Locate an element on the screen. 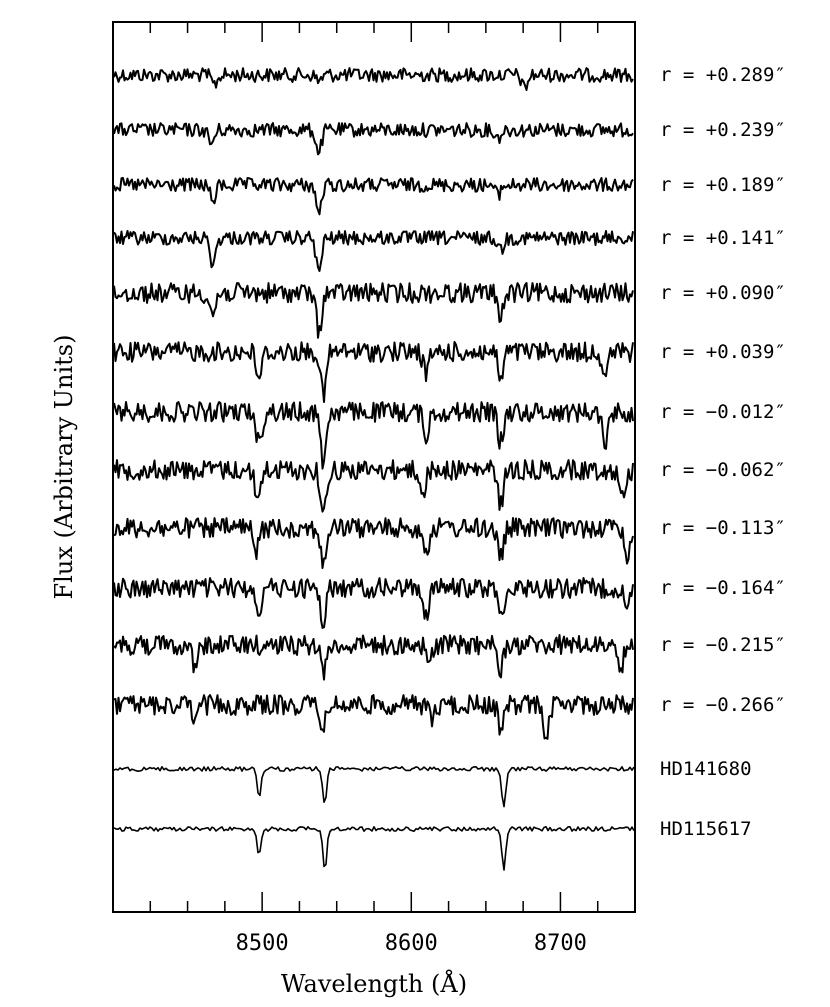 The image size is (830, 1007). series-label: r = +0.090″ is located at coordinates (723, 293).